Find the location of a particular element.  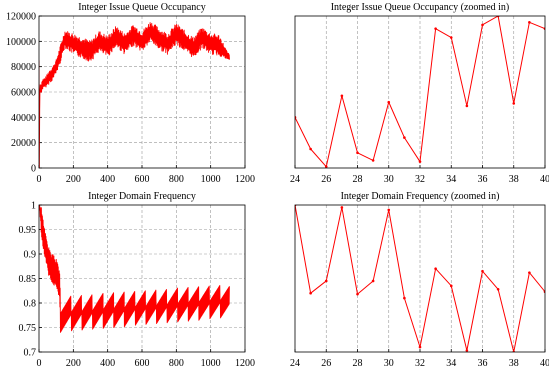

y-tick-label: 0.7 is located at coordinates (30, 353).